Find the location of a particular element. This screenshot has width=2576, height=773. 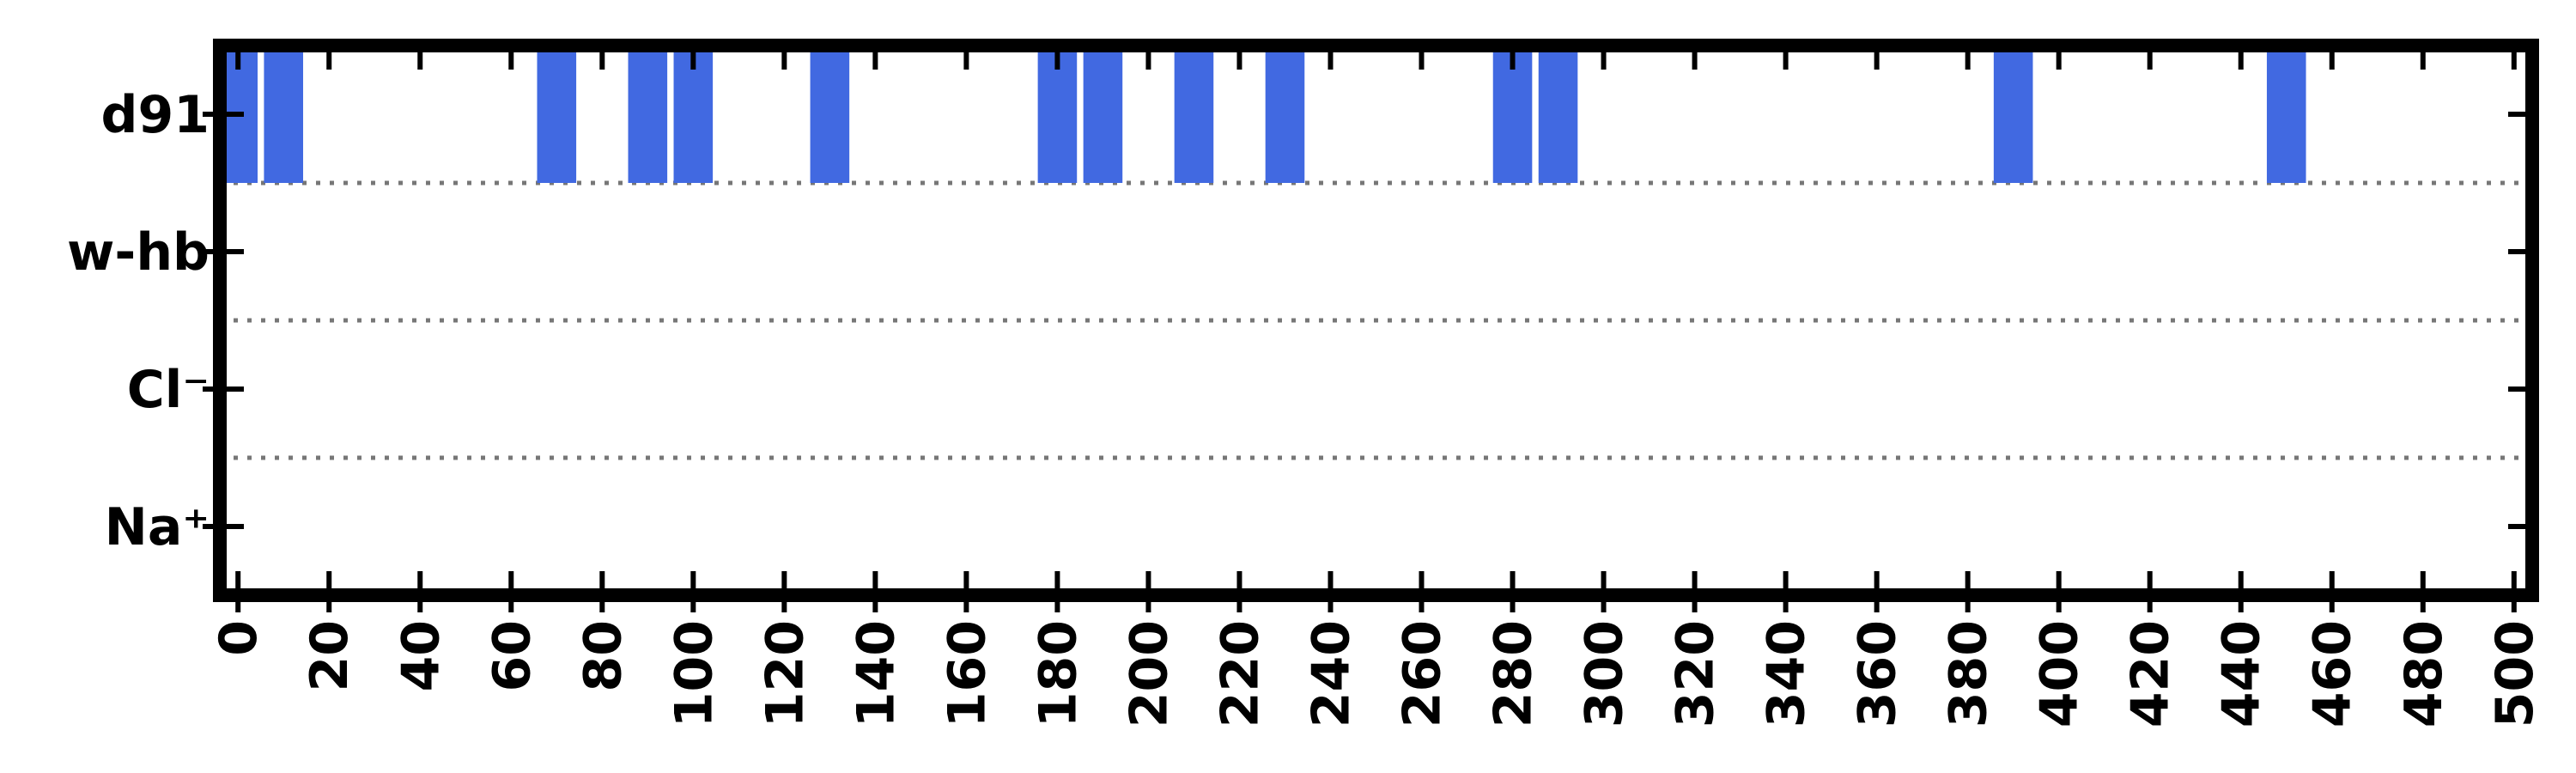

x-tick-label: 460 is located at coordinates (2333, 673).